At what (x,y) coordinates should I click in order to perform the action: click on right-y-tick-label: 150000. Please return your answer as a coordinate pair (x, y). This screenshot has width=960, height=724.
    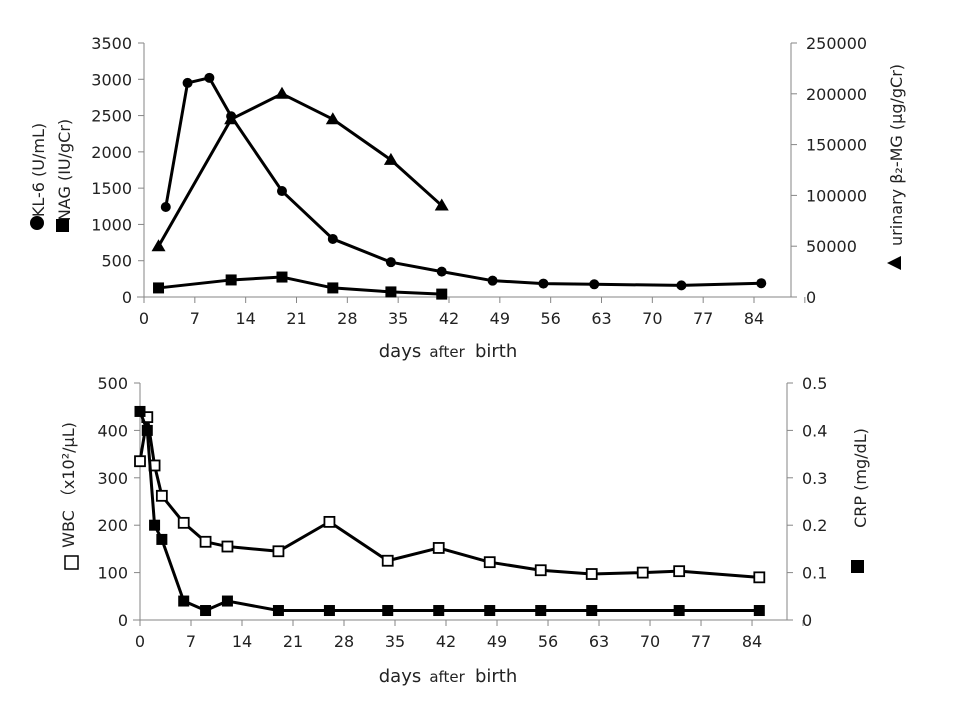
    Looking at the image, I should click on (836, 145).